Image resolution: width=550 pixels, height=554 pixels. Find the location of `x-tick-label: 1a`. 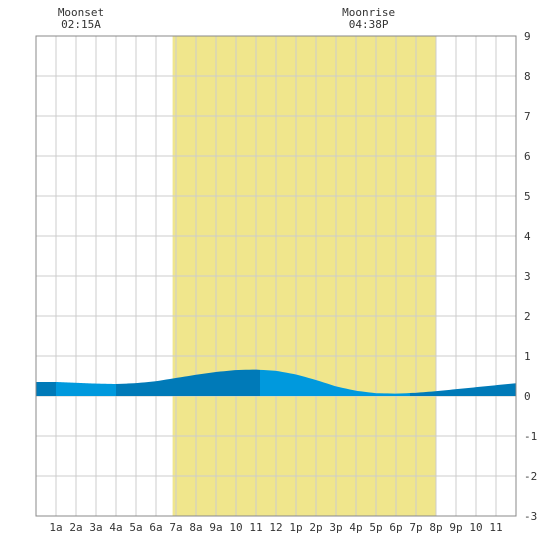

x-tick-label: 1a is located at coordinates (55, 527).